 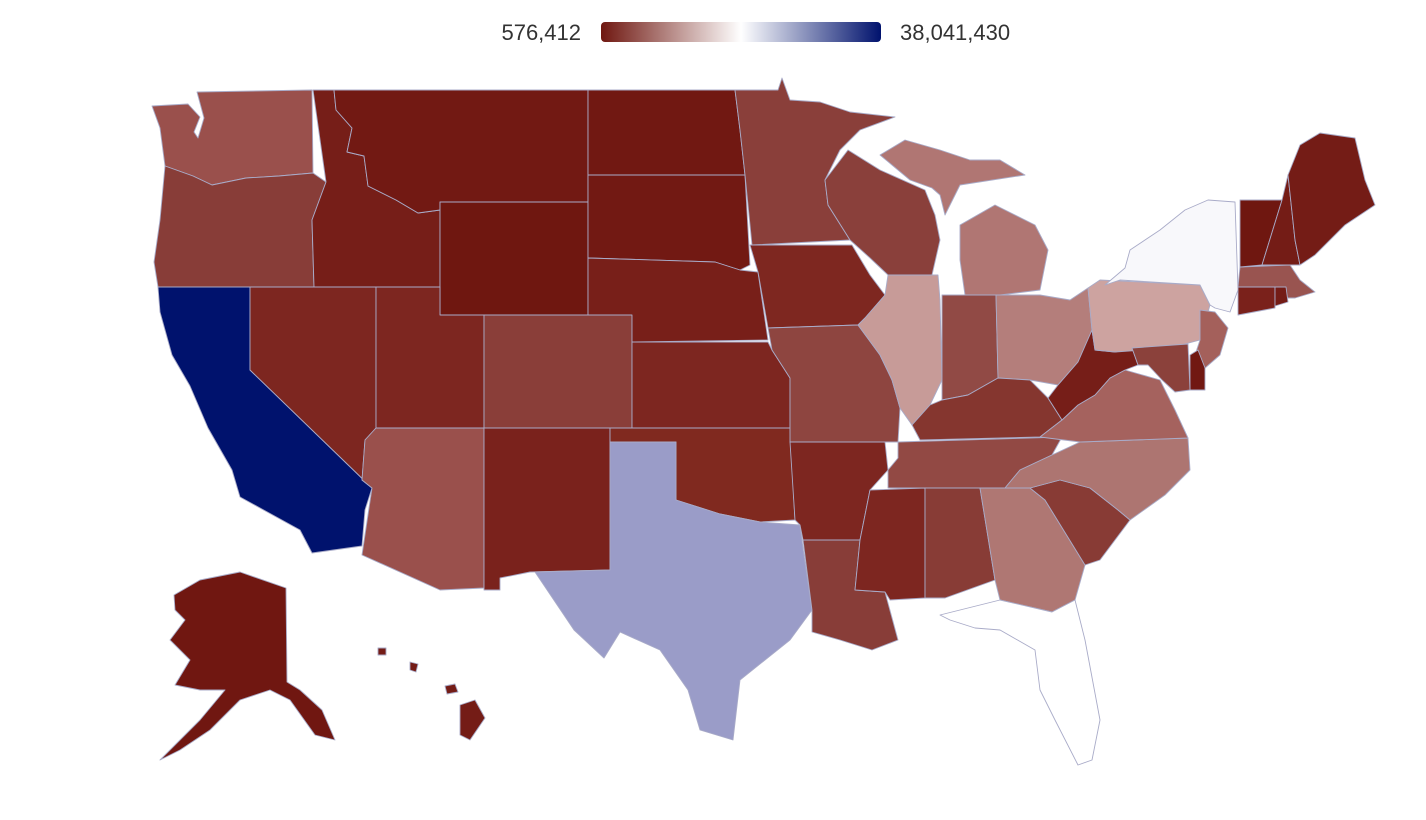 I want to click on state-new-mexico, so click(x=547, y=509).